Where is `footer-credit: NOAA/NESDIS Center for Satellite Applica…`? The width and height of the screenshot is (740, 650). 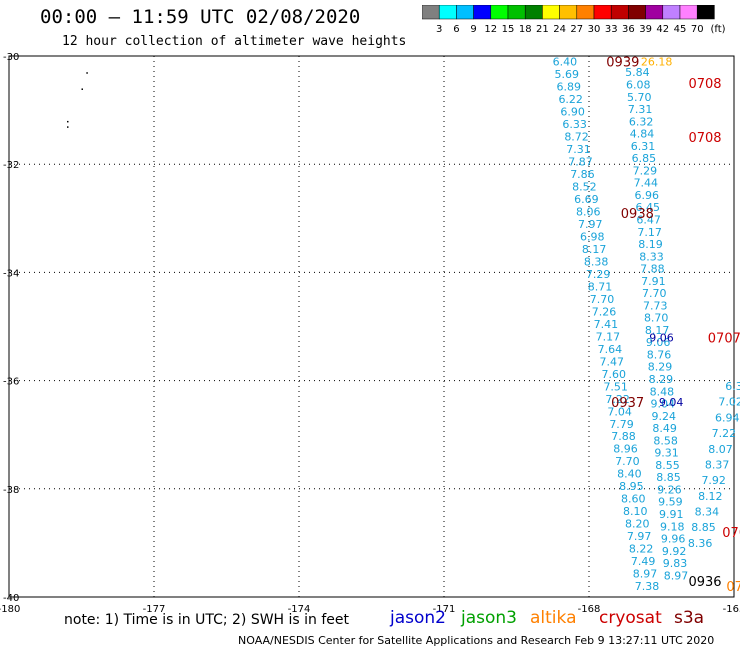 footer-credit: NOAA/NESDIS Center for Satellite Applica… is located at coordinates (476, 640).